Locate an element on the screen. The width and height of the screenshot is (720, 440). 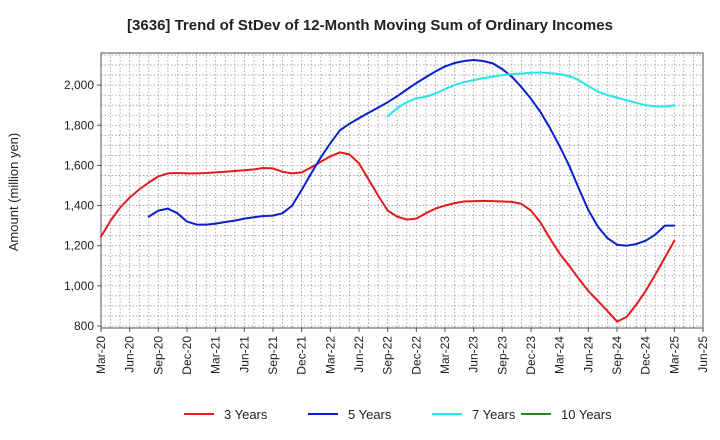
x-tick-label: Jun-25 is located at coordinates (703, 354).